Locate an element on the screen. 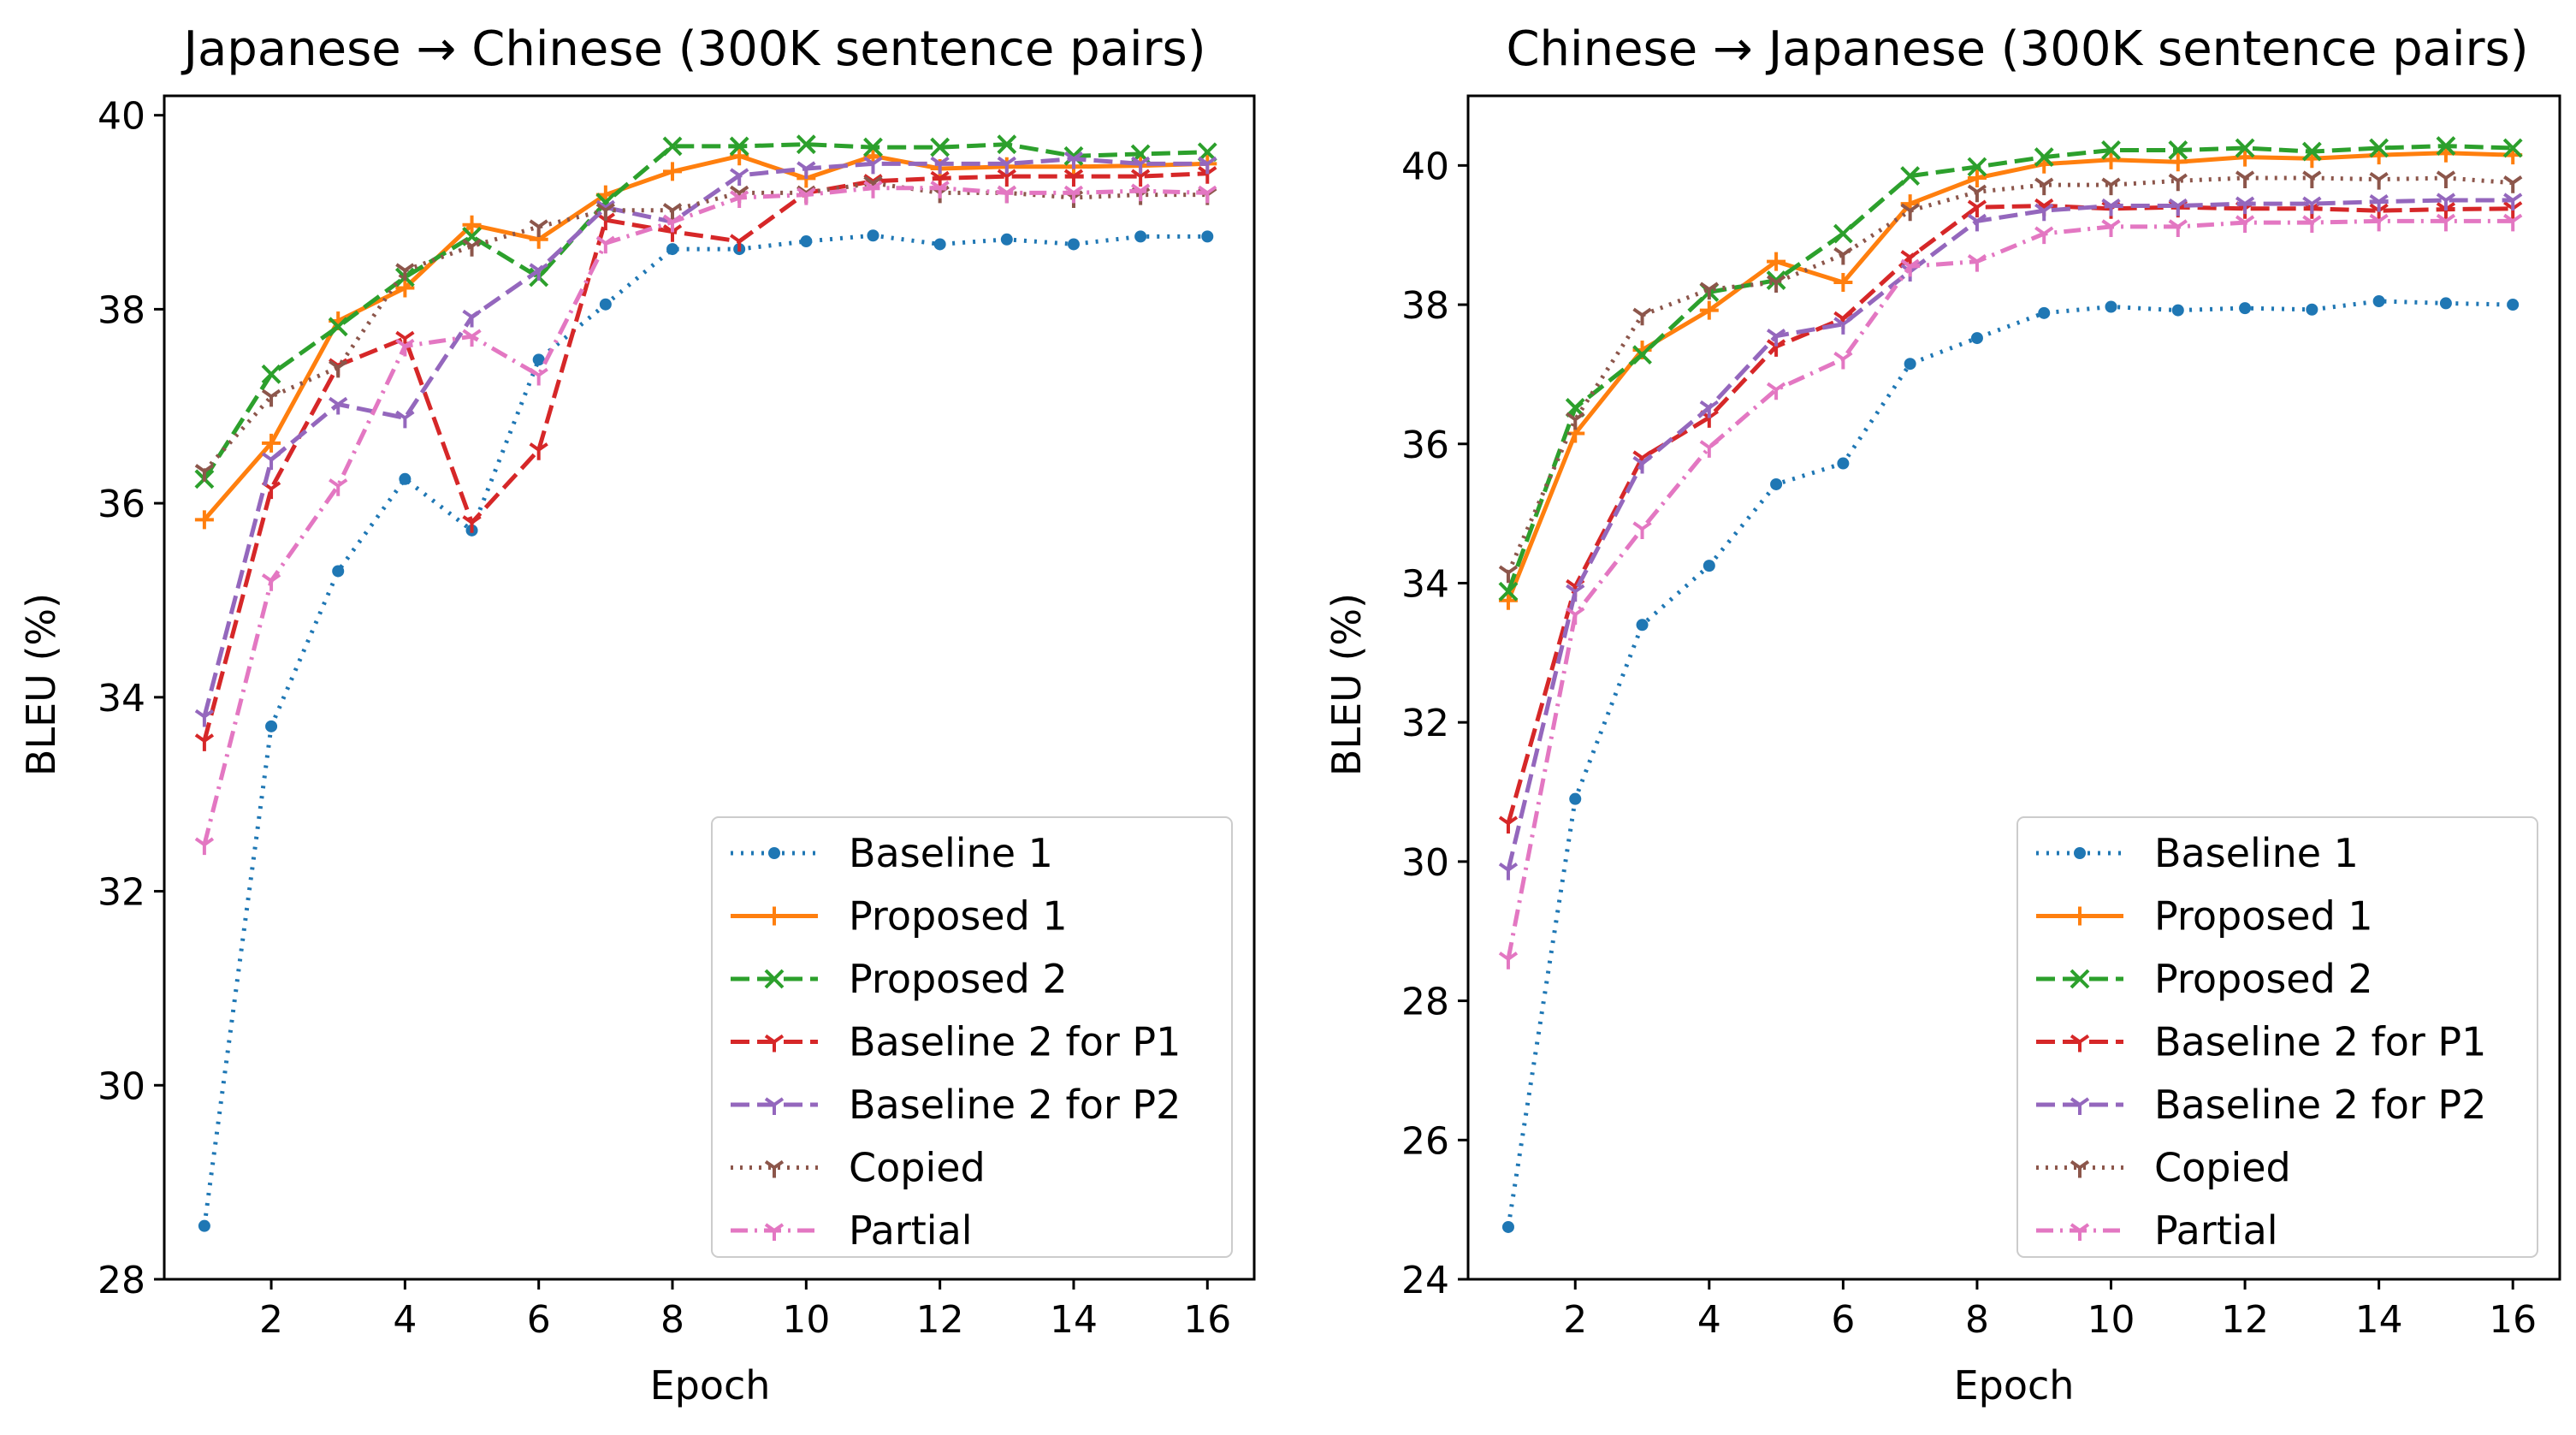 The width and height of the screenshot is (2576, 1435). y-tick-label: 28 is located at coordinates (1425, 1002).